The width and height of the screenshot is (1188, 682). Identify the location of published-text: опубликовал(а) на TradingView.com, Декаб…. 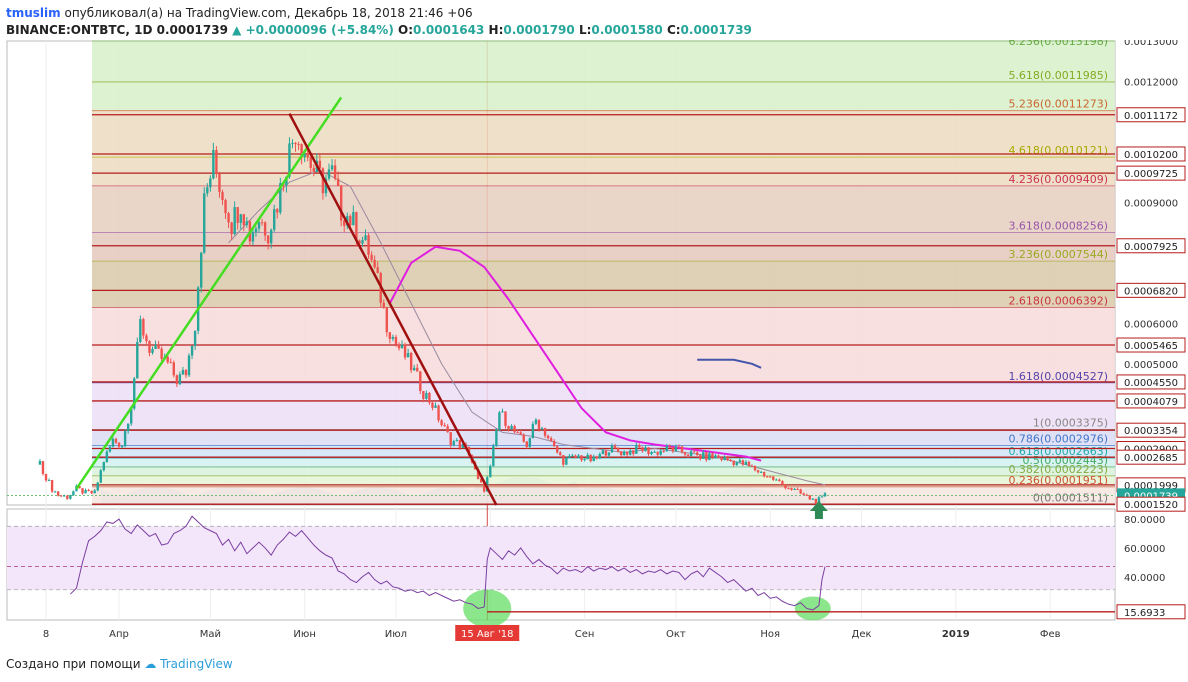
(268, 13).